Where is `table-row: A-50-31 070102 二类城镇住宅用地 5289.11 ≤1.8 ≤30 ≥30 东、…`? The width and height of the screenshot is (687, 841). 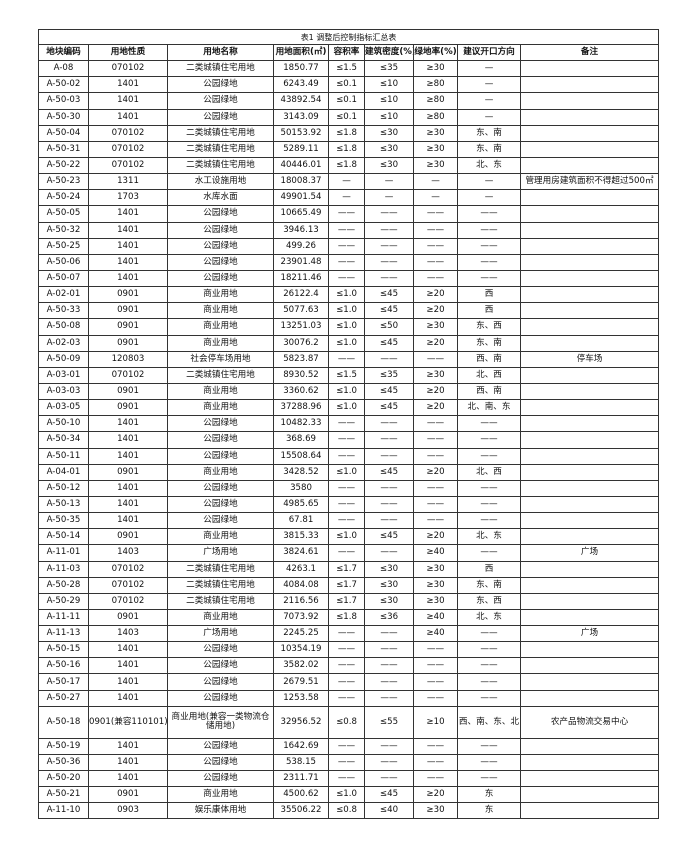 table-row: A-50-31 070102 二类城镇住宅用地 5289.11 ≤1.8 ≤30 ≥30 东、… is located at coordinates (349, 149).